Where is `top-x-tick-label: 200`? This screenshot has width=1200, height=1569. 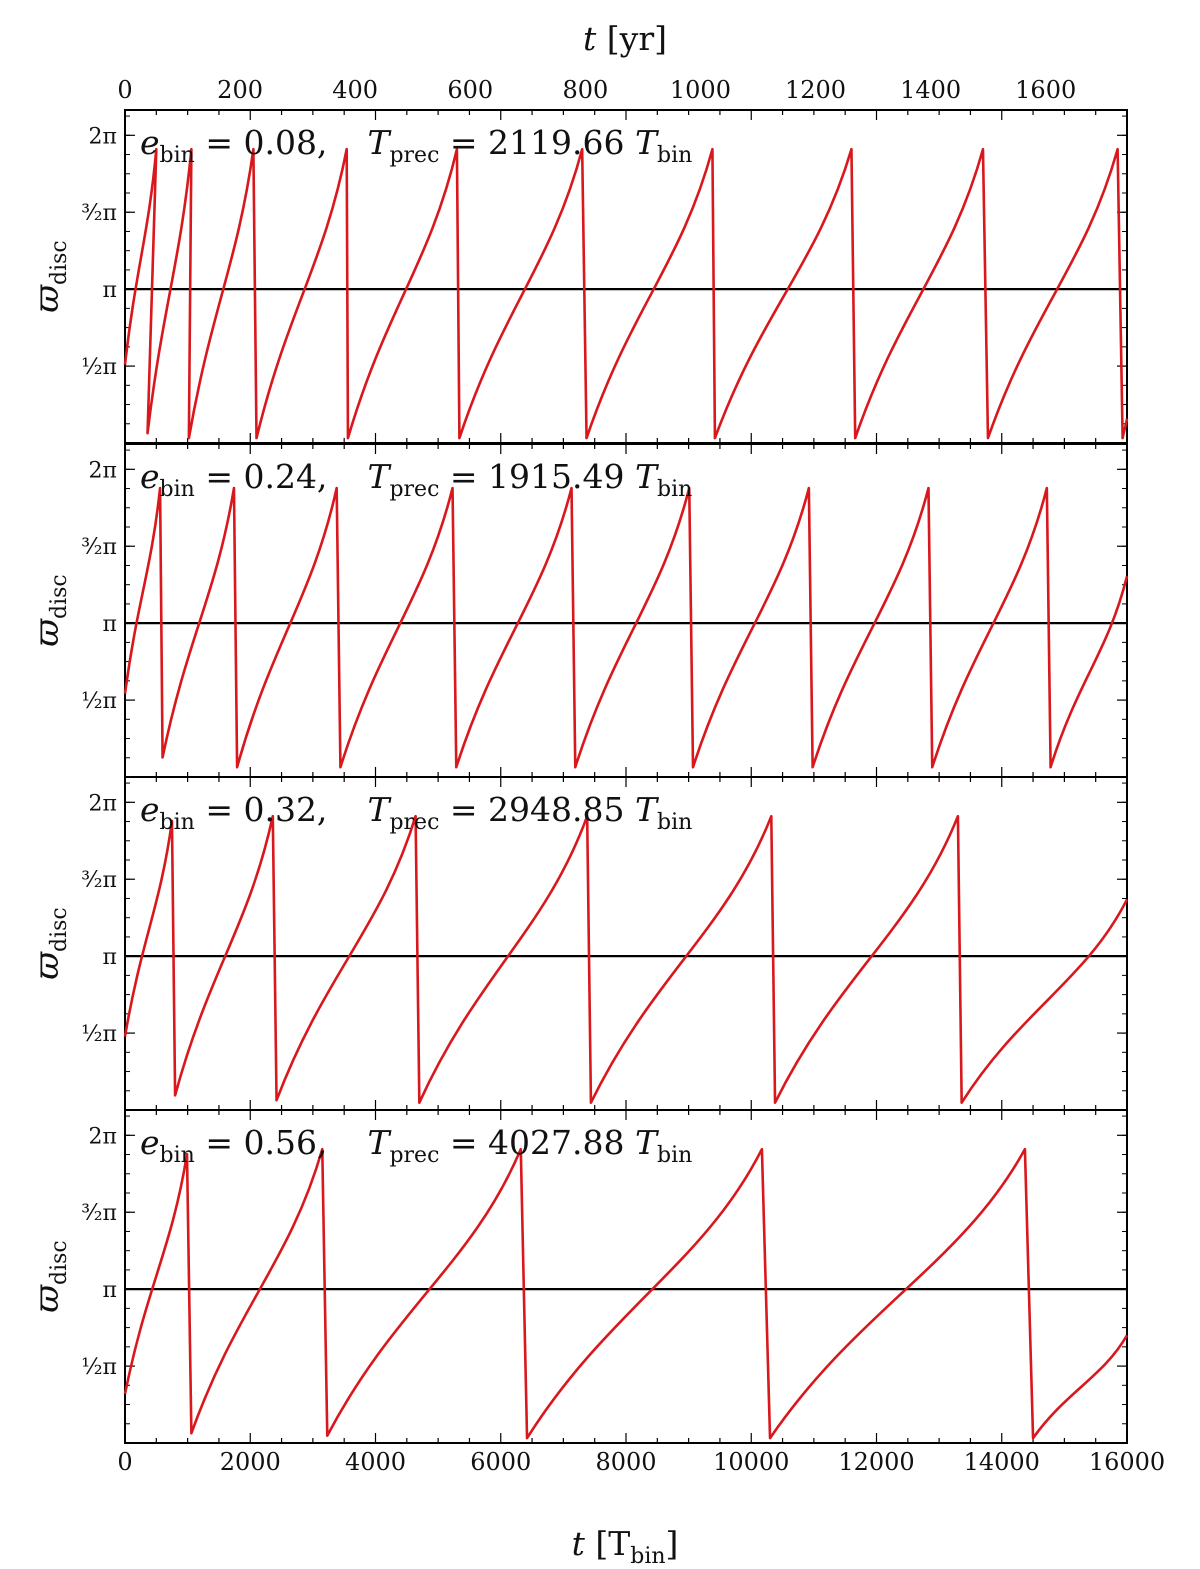 top-x-tick-label: 200 is located at coordinates (240, 90).